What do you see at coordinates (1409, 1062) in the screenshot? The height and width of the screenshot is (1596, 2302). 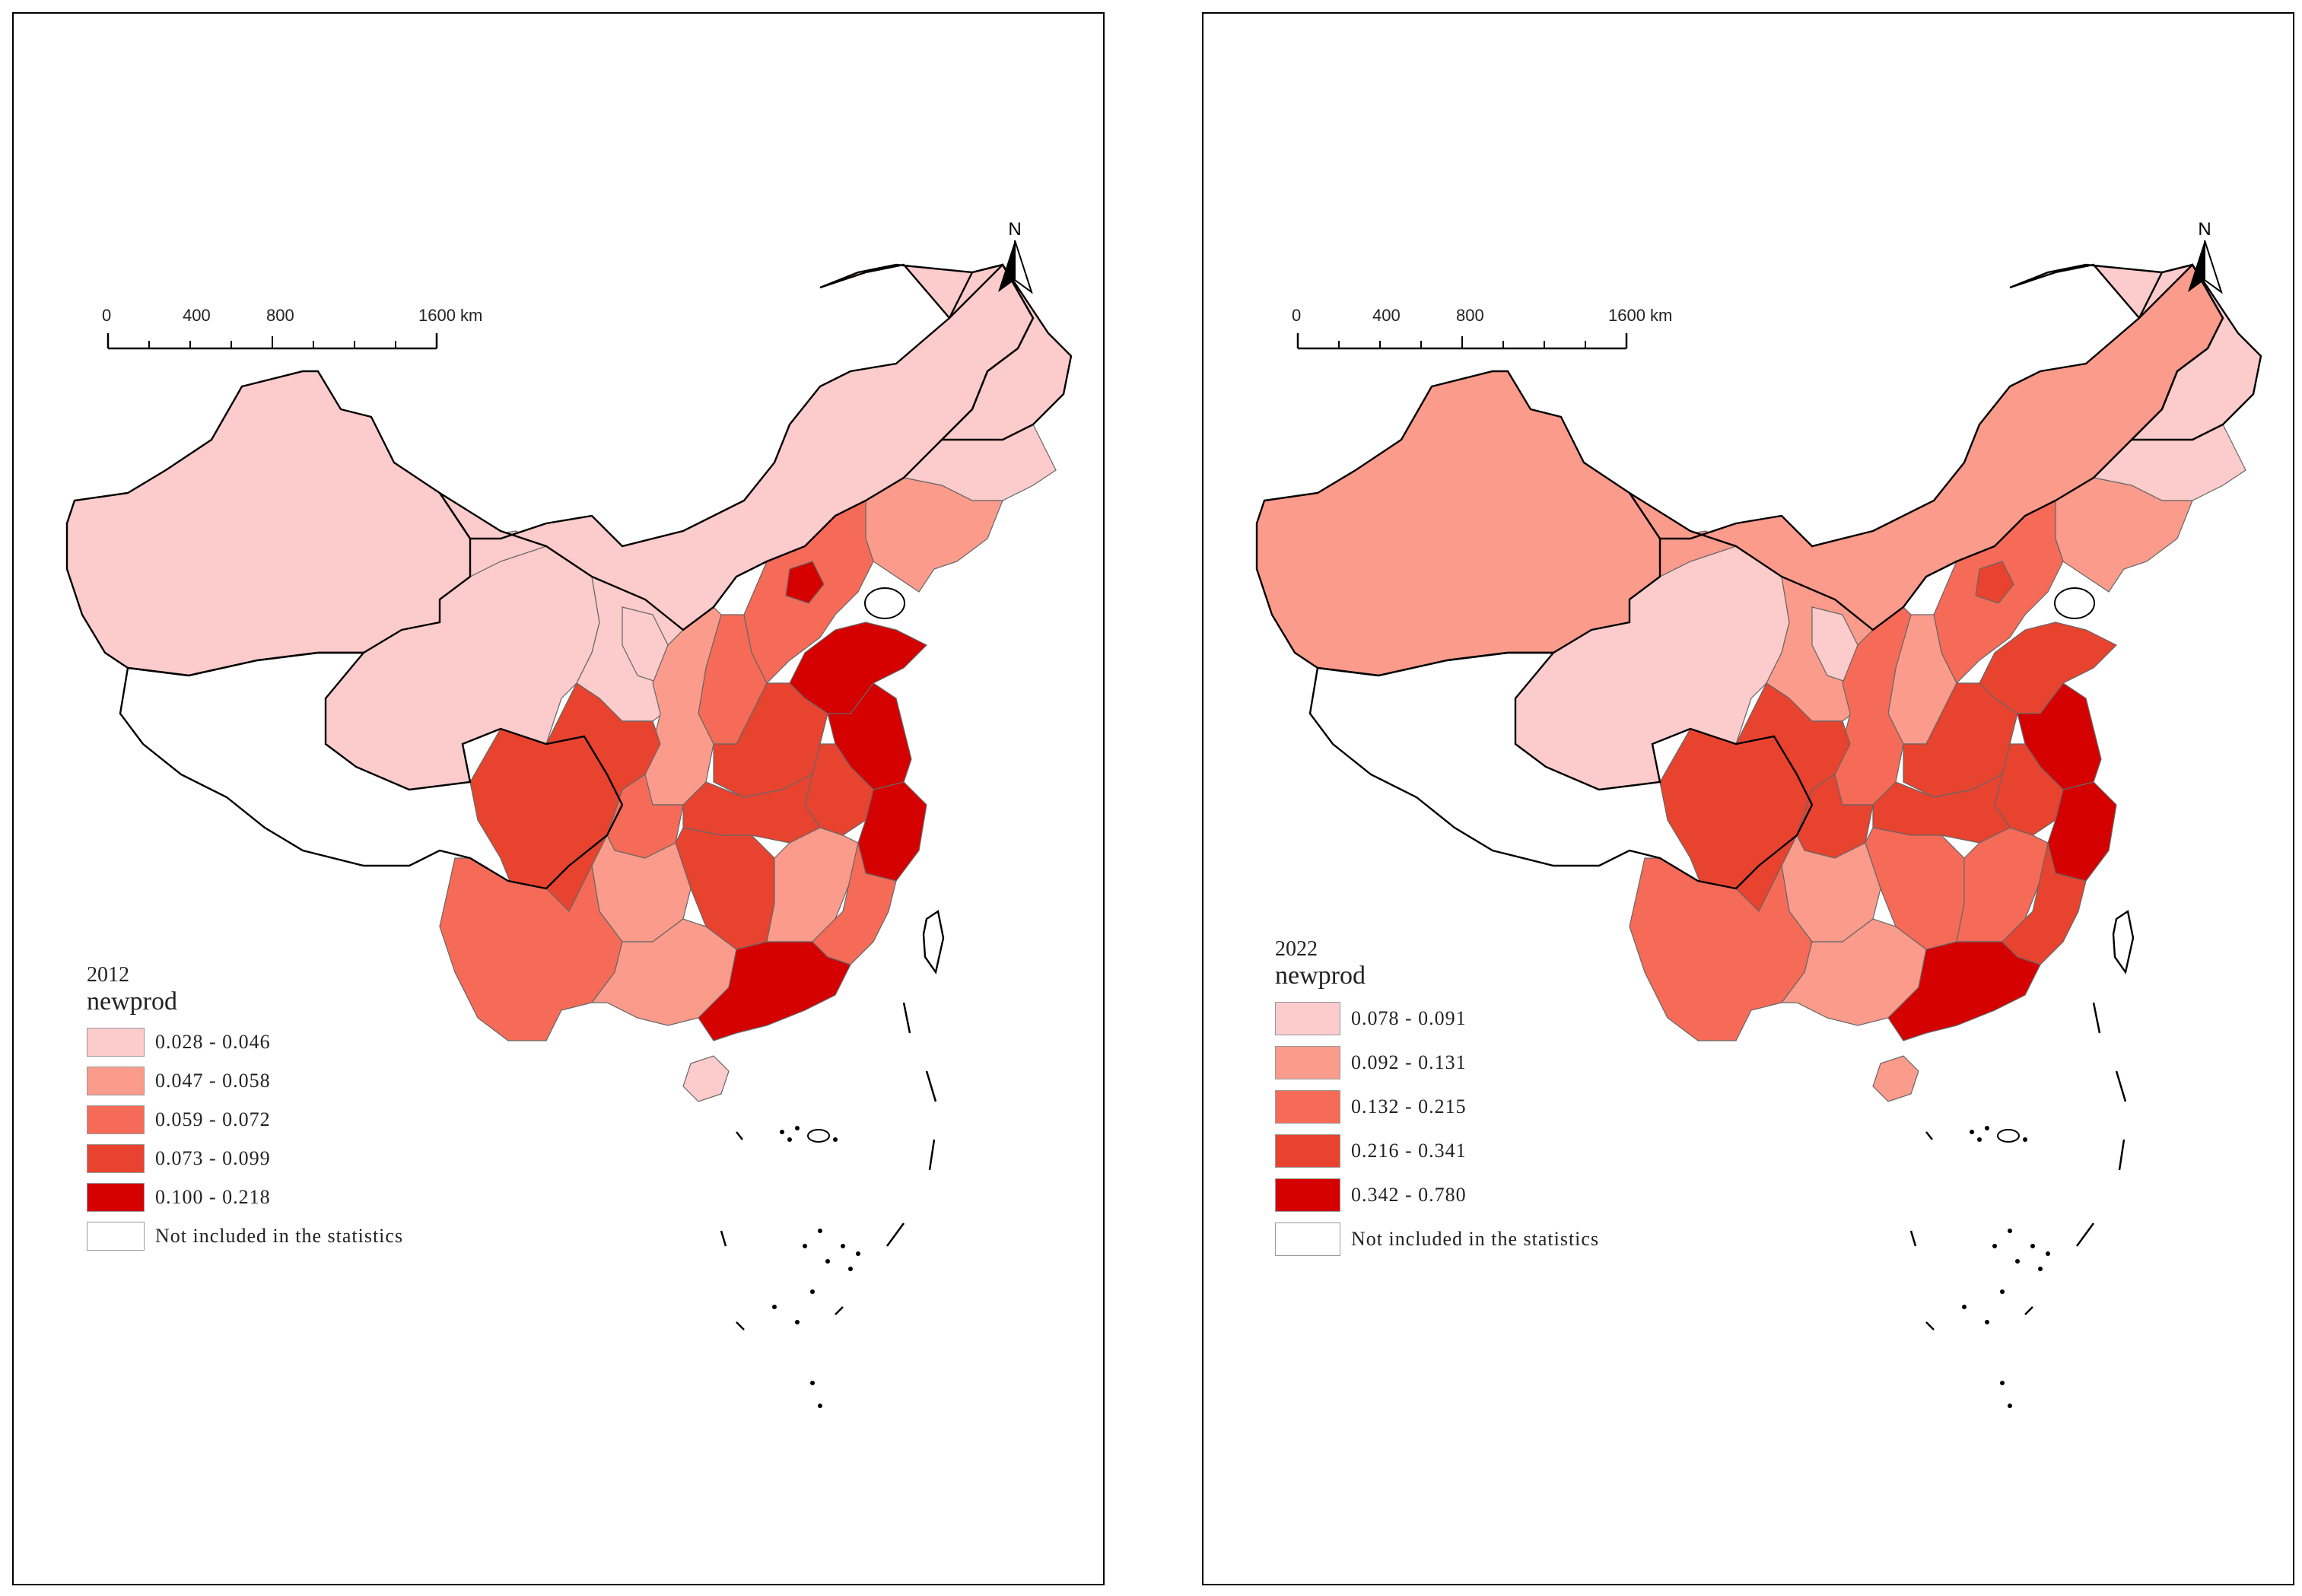 I see `legend-range: 0.092 - 0.131` at bounding box center [1409, 1062].